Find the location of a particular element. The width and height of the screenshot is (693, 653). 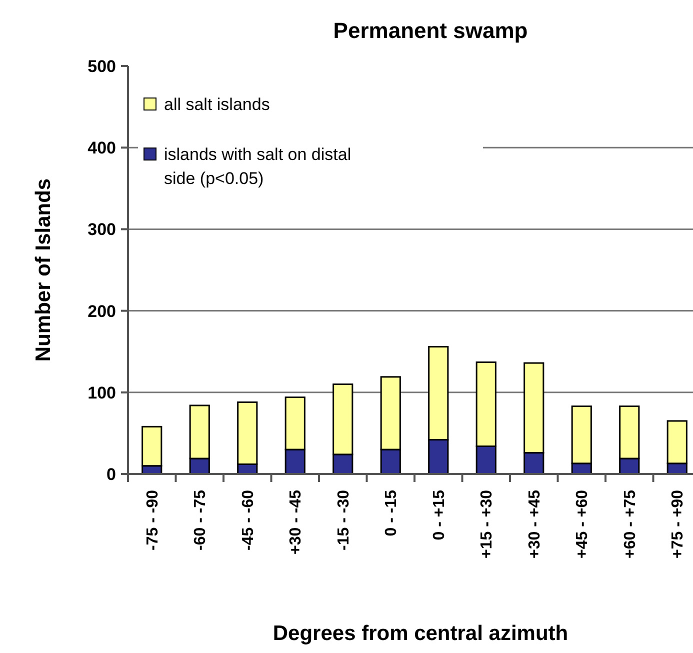

legend-label: all salt islands is located at coordinates (217, 104).